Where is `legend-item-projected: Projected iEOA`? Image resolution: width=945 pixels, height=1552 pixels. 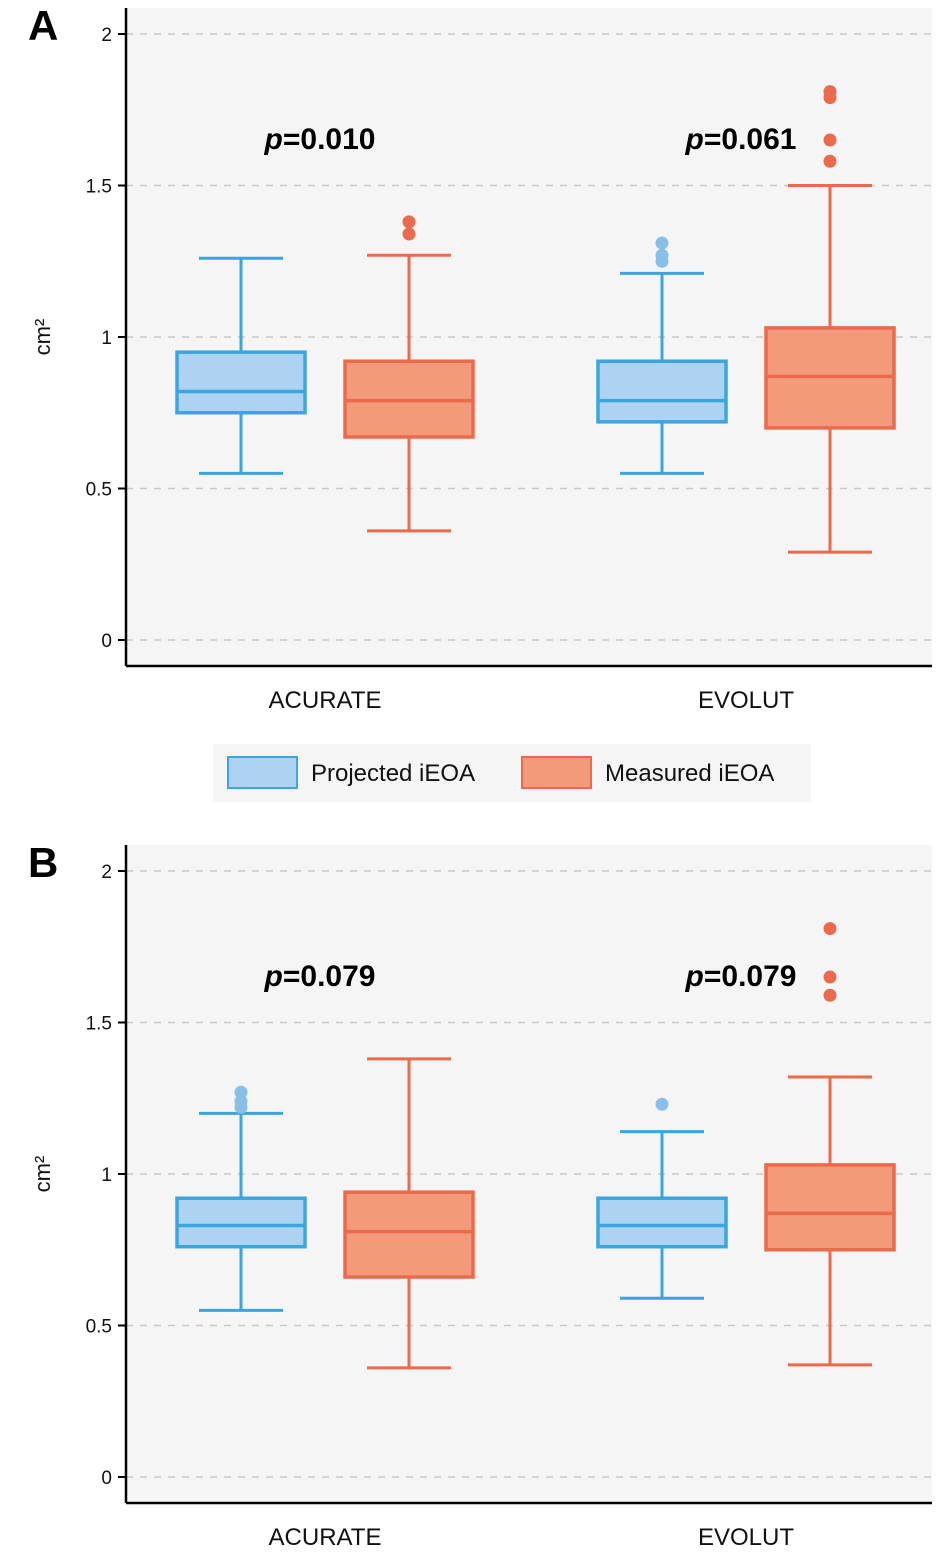 legend-item-projected: Projected iEOA is located at coordinates (351, 772).